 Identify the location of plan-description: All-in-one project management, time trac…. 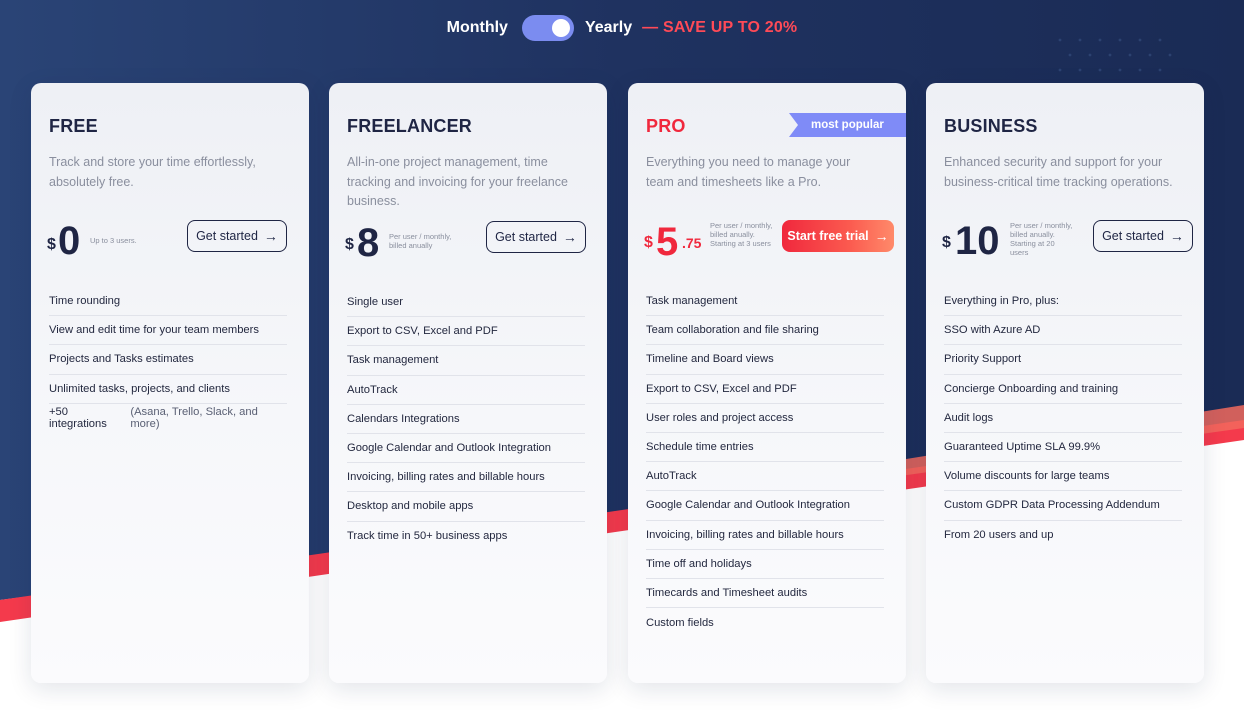
(457, 181).